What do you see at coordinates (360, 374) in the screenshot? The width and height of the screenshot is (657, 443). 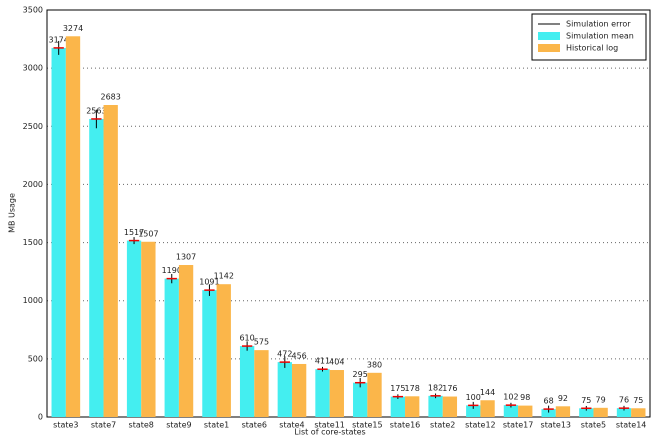 I see `data-label: 295` at bounding box center [360, 374].